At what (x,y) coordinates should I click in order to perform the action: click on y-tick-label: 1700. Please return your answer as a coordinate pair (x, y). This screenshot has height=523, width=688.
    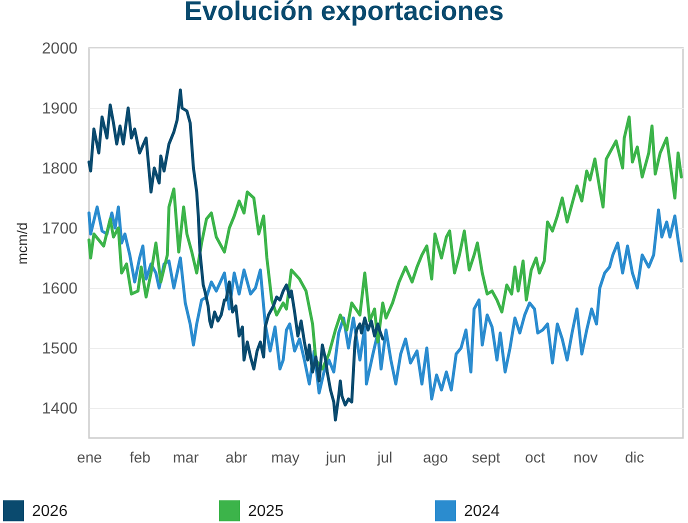
    Looking at the image, I should click on (60, 229).